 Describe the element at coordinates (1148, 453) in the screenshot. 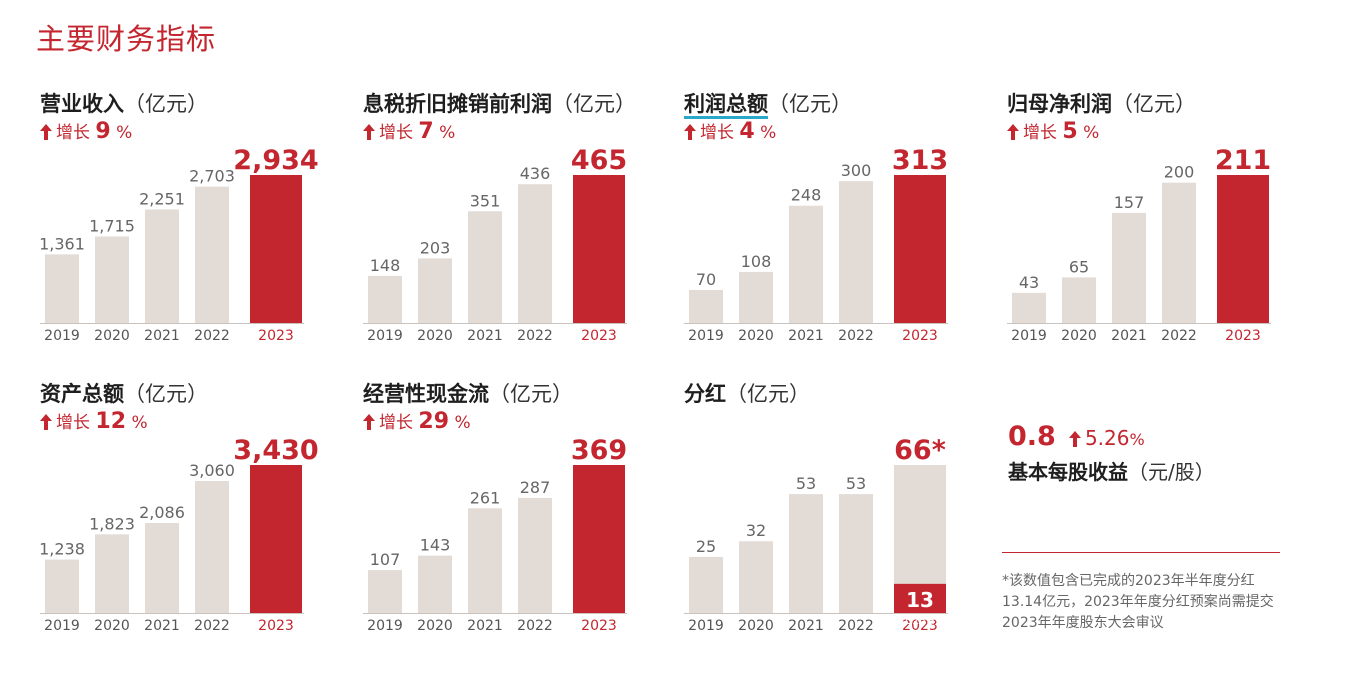

I see `eps-summary: 0.8 5.26% 基本每股收益（元/股）` at that location.